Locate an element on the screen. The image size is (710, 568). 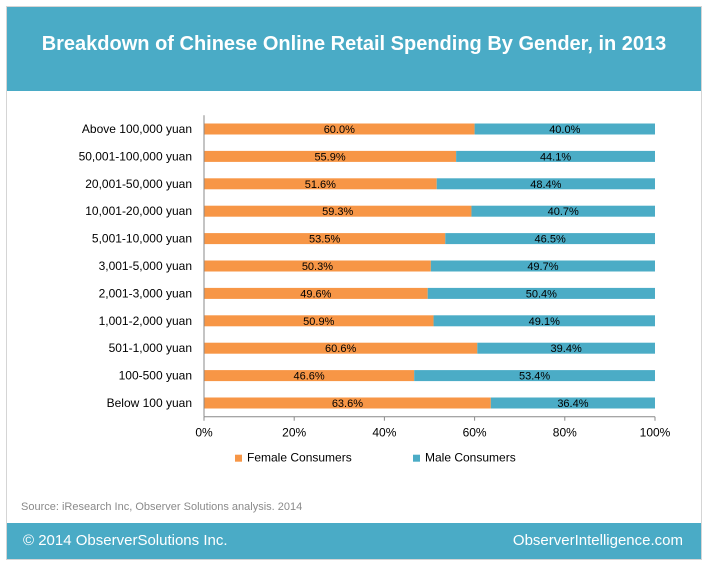
category-label: 50,001-100,000 yuan is located at coordinates (135, 156).